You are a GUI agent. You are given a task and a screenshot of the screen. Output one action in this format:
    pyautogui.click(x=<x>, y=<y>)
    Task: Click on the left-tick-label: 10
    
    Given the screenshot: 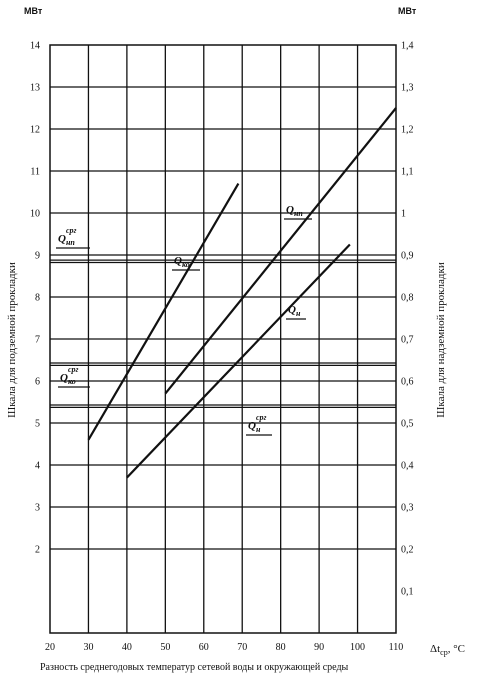 What is the action you would take?
    pyautogui.click(x=35, y=214)
    